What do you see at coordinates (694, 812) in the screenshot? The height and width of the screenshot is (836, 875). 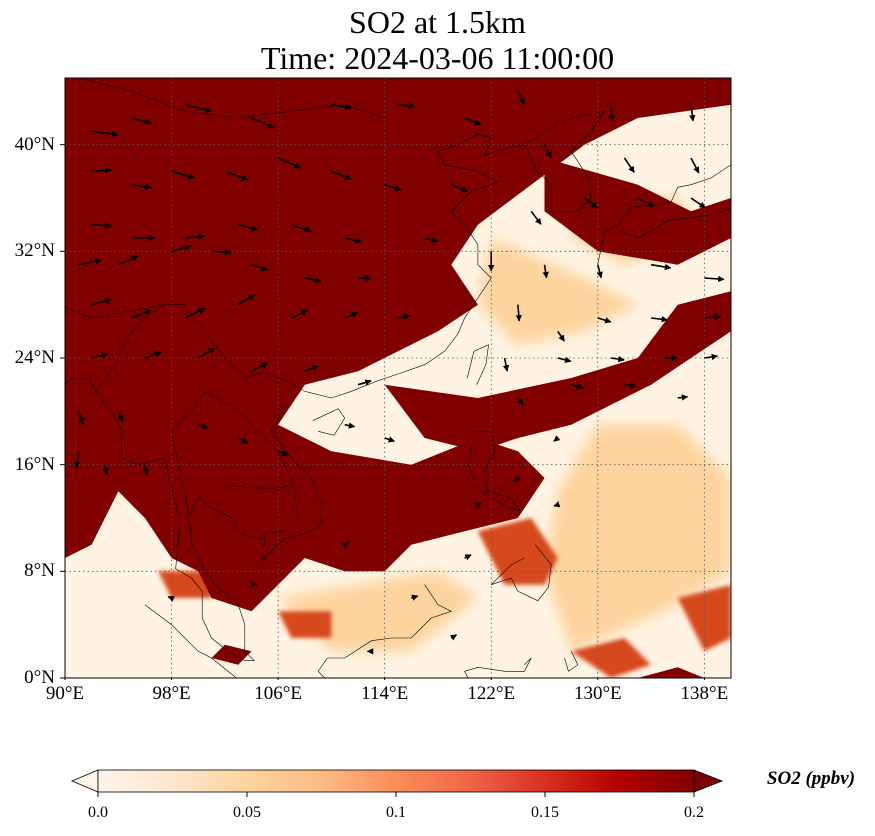 I see `colorbar-tick-label: 0.2` at bounding box center [694, 812].